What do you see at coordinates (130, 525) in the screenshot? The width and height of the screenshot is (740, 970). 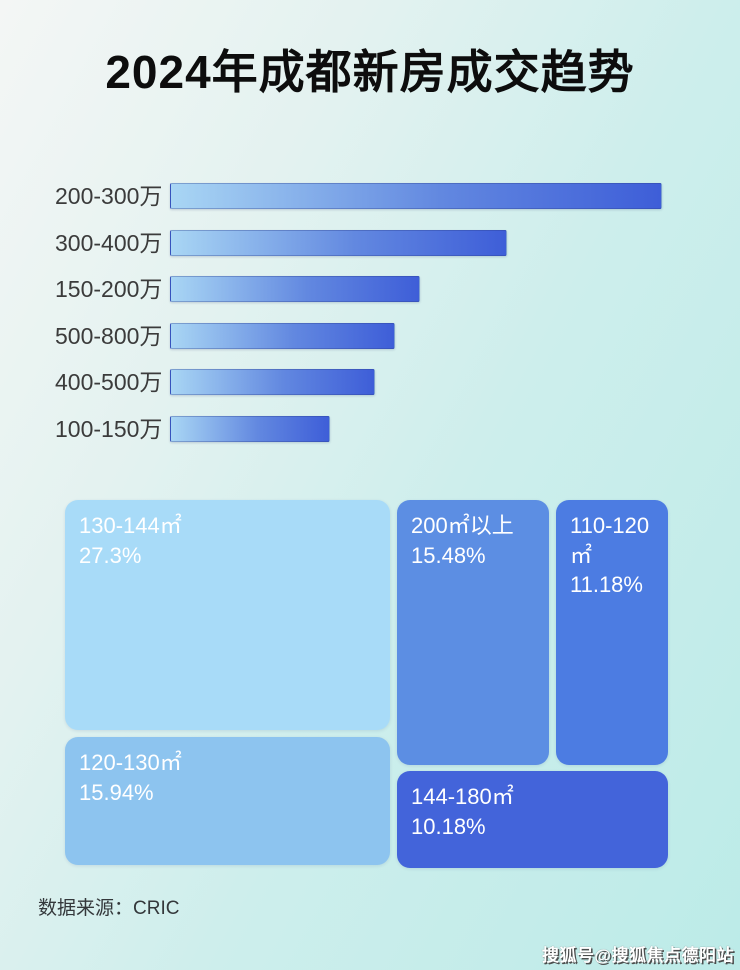 I see `treemap-block-label: 130-144㎡` at bounding box center [130, 525].